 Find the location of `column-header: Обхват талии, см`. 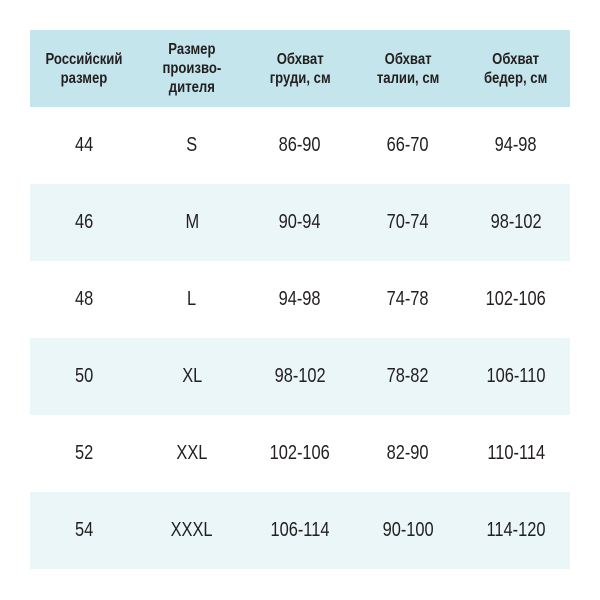

column-header: Обхват талии, см is located at coordinates (408, 68).